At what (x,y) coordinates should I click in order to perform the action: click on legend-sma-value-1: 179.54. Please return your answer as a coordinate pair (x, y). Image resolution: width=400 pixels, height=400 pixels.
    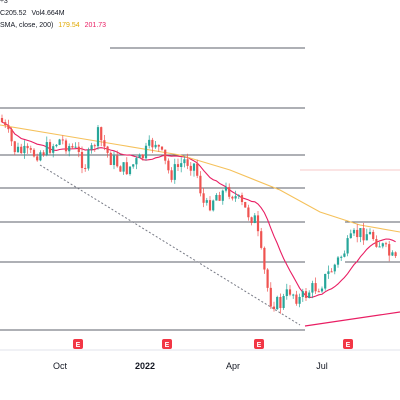
    Looking at the image, I should click on (69, 25).